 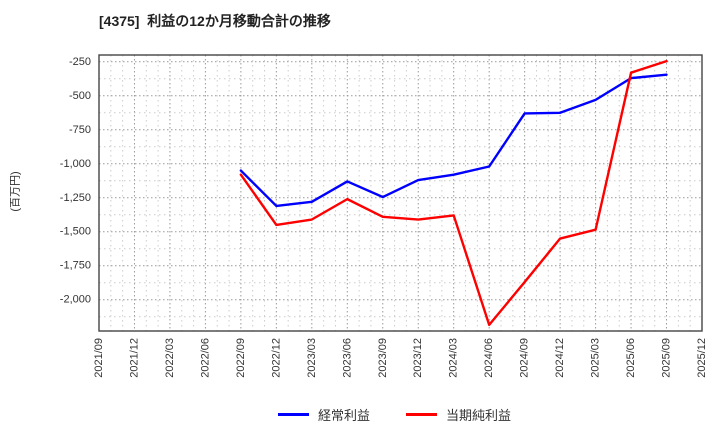 What do you see at coordinates (454, 358) in the screenshot?
I see `x-tick-label: 2024/03` at bounding box center [454, 358].